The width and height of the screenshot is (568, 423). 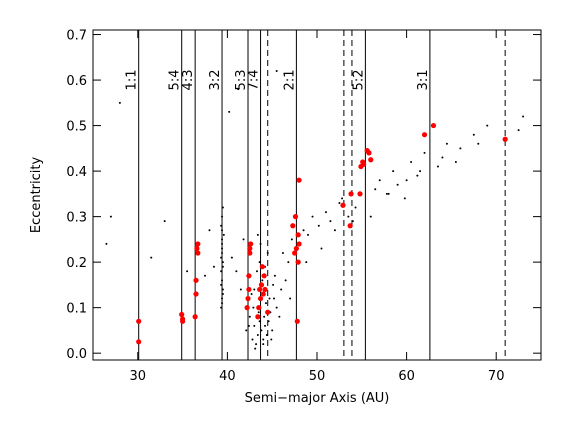 I want to click on y-tick-label: 0.2, so click(x=76, y=263).